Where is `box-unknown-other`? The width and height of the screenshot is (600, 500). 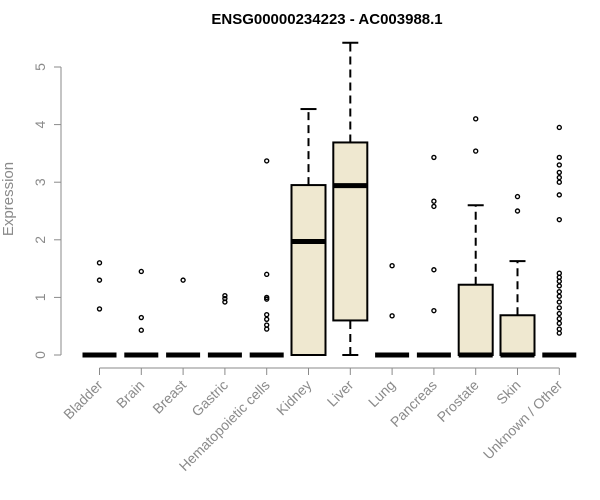 box-unknown-other is located at coordinates (559, 241).